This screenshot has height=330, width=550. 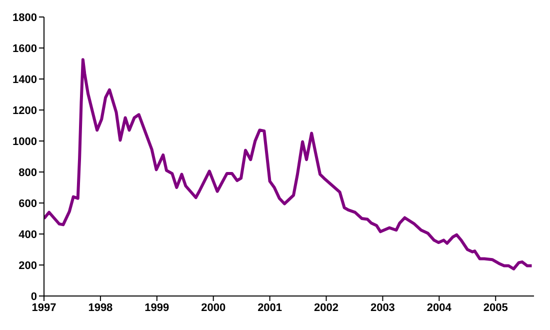 What do you see at coordinates (27, 266) in the screenshot?
I see `y-tick-label: 200` at bounding box center [27, 266].